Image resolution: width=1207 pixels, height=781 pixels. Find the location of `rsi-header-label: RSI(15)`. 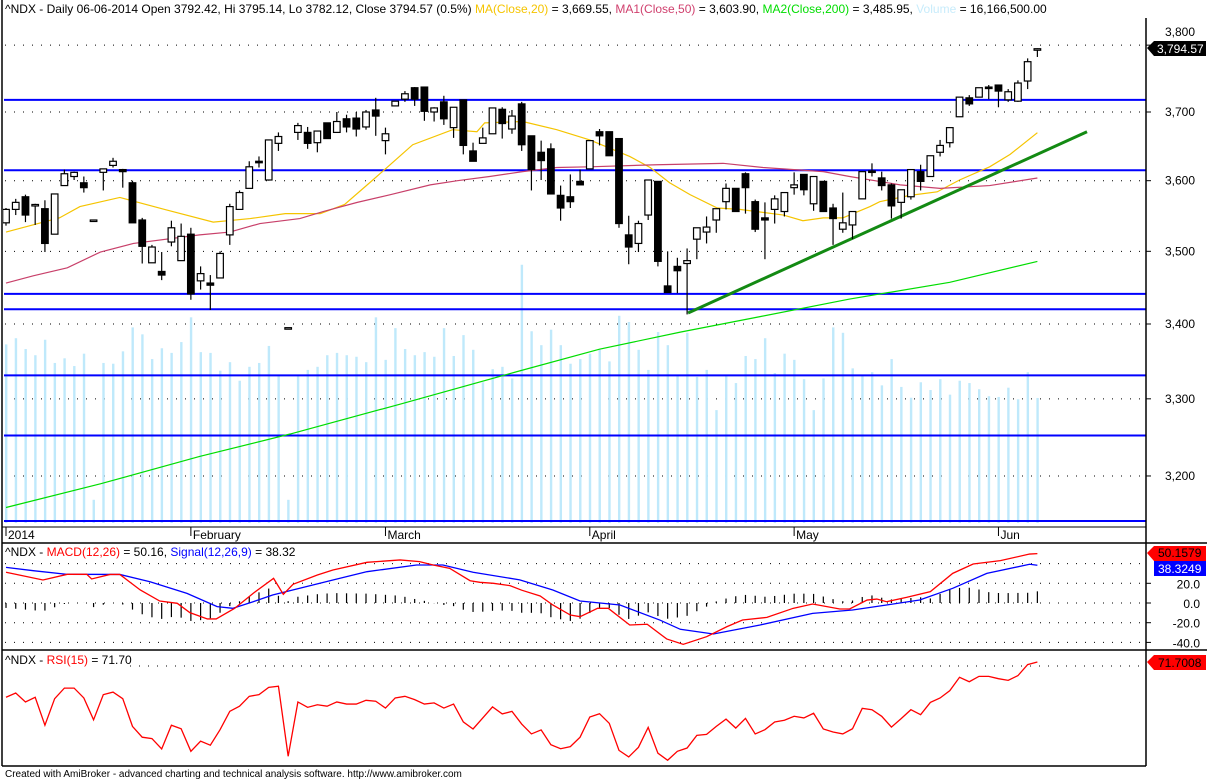

rsi-header-label: RSI(15) is located at coordinates (67, 660).